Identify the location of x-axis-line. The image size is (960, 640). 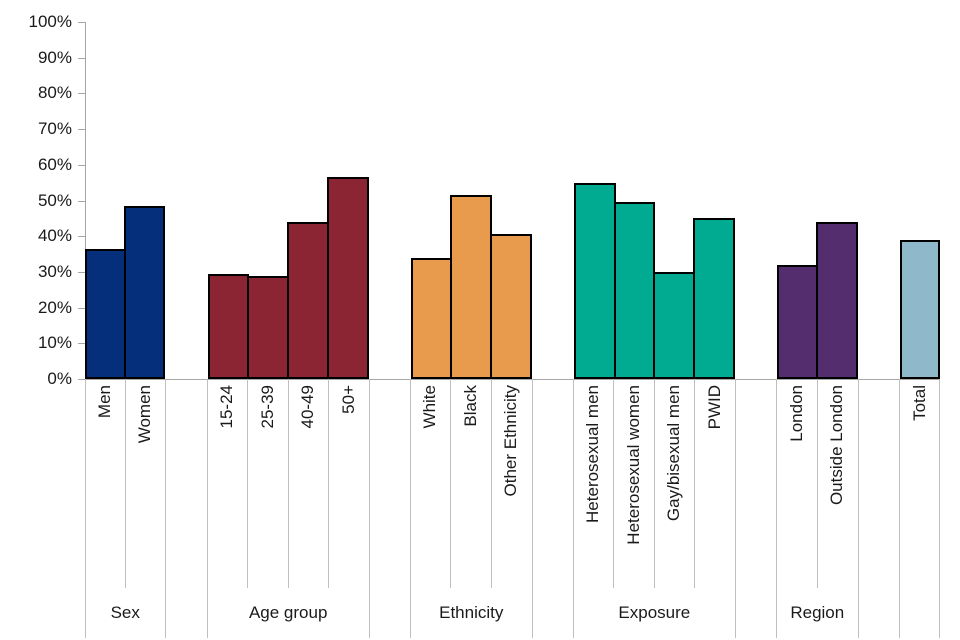
(512, 379).